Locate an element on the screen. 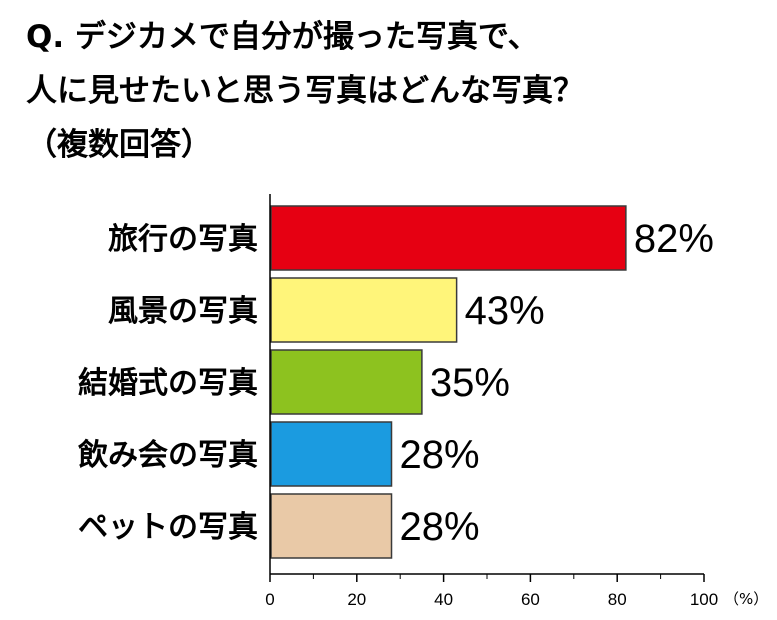 The height and width of the screenshot is (620, 777). x-unit-label: （%） is located at coordinates (746, 599).